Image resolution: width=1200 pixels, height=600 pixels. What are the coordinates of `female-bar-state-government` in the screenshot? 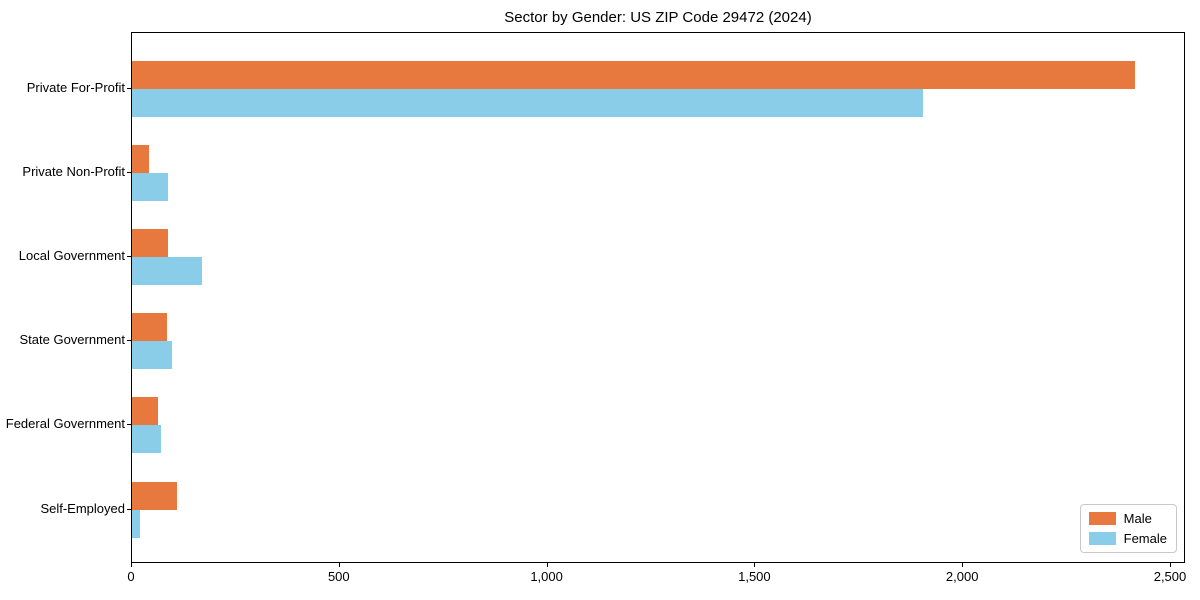 It's located at (152, 355).